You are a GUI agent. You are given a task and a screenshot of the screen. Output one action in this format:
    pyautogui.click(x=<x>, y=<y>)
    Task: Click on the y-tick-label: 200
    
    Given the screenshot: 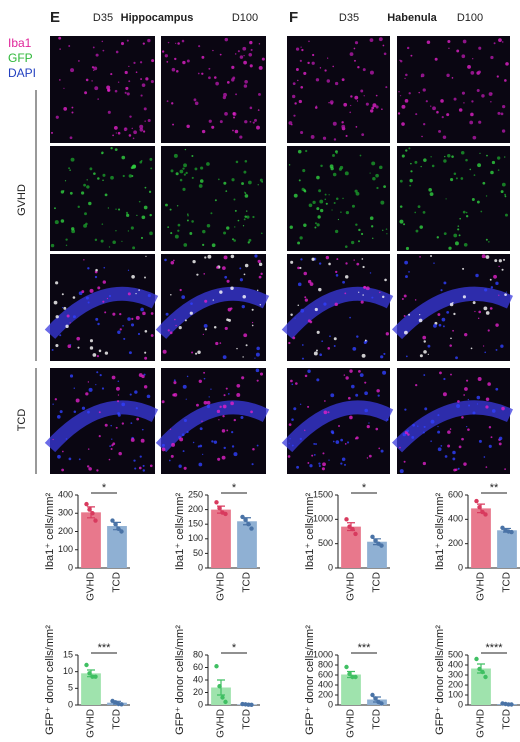 What is the action you would take?
    pyautogui.click(x=455, y=684)
    